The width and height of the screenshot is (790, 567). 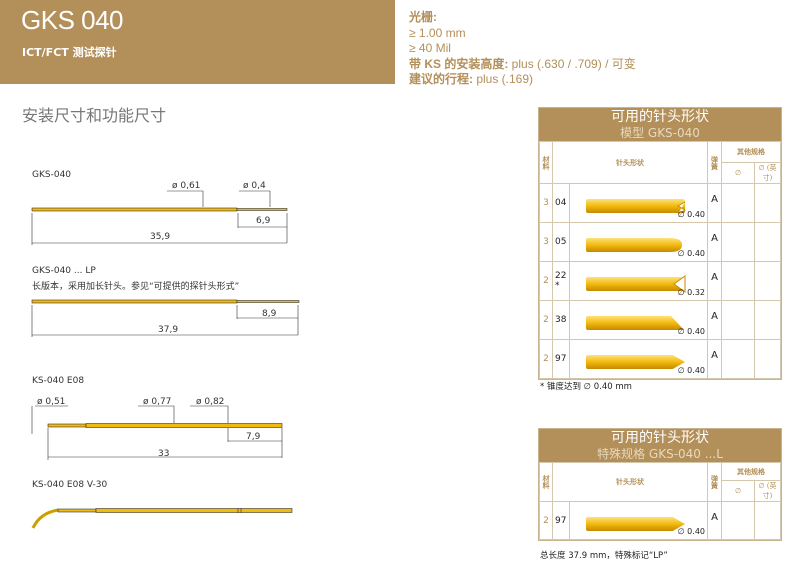 What do you see at coordinates (94, 115) in the screenshot?
I see `section-title: 安装尺寸和功能尺寸` at bounding box center [94, 115].